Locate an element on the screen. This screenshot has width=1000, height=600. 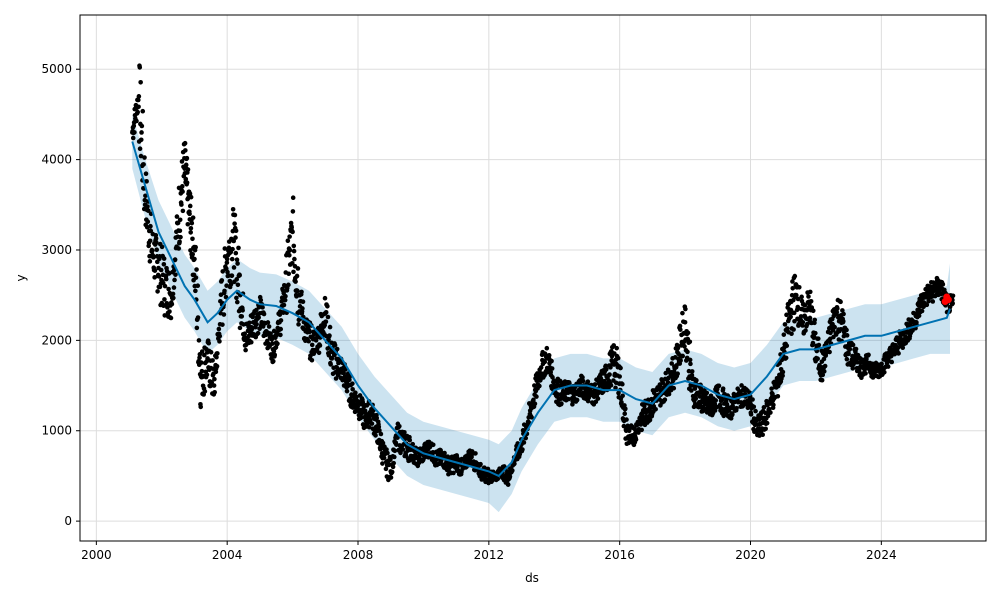
x-tick-label: 2000 is located at coordinates (96, 555).